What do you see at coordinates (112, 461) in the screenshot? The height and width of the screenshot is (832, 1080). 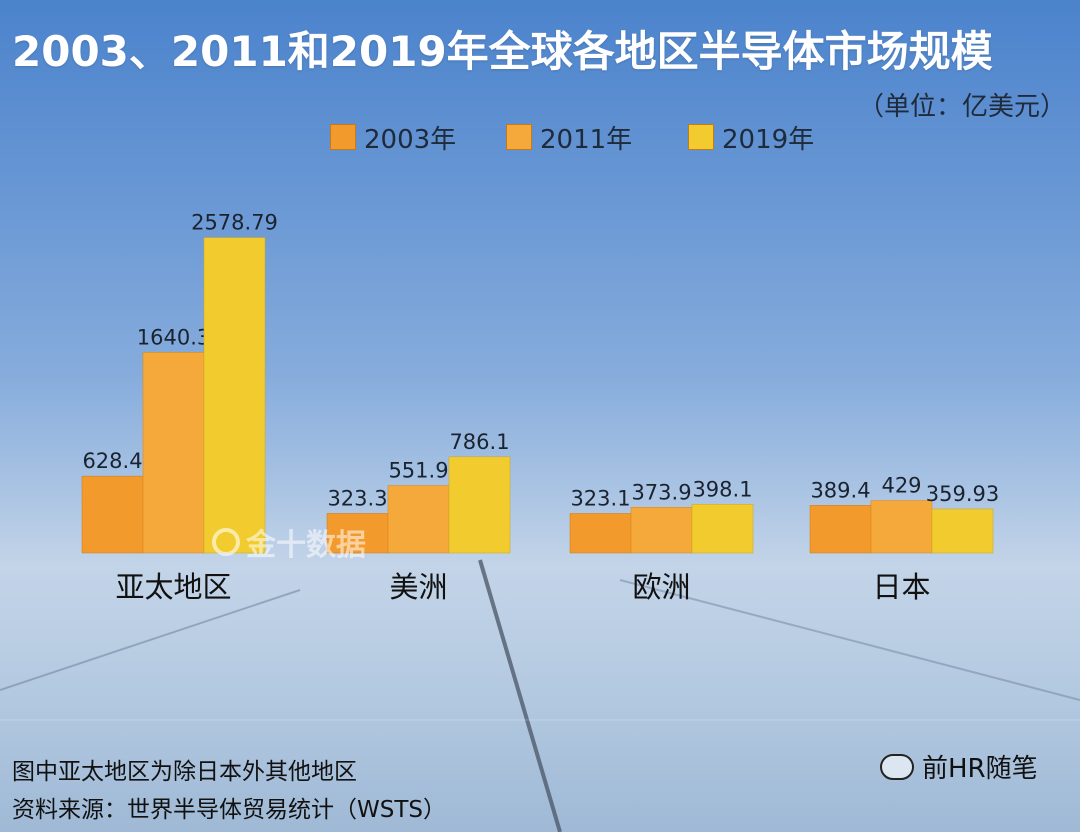 I see `data-label-asia-pacific-2003: 628.4` at bounding box center [112, 461].